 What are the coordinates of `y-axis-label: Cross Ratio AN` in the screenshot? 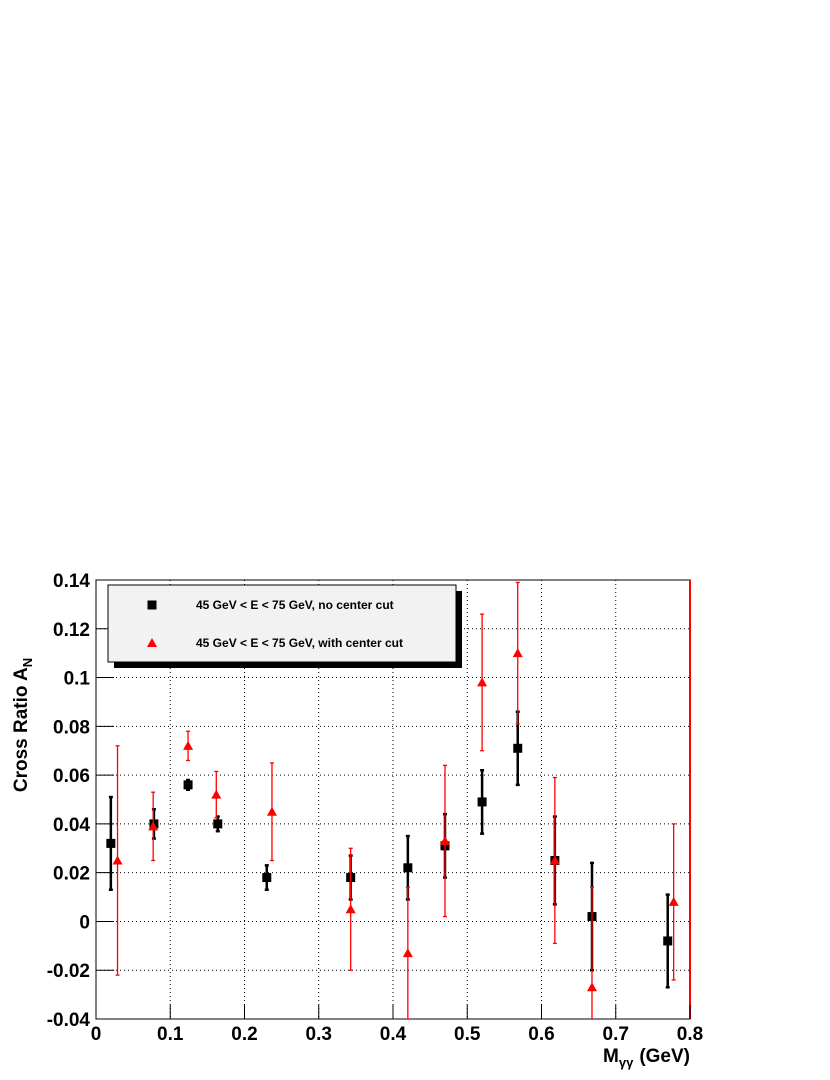 It's located at (23, 725).